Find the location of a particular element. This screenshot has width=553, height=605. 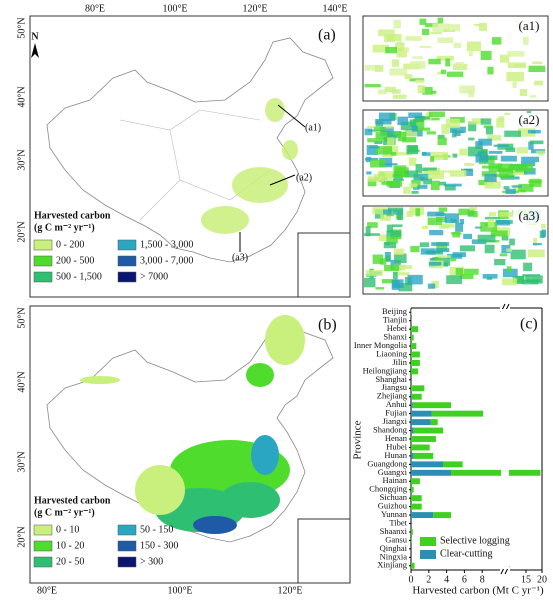

legend-label: 200 - 500 is located at coordinates (75, 260).